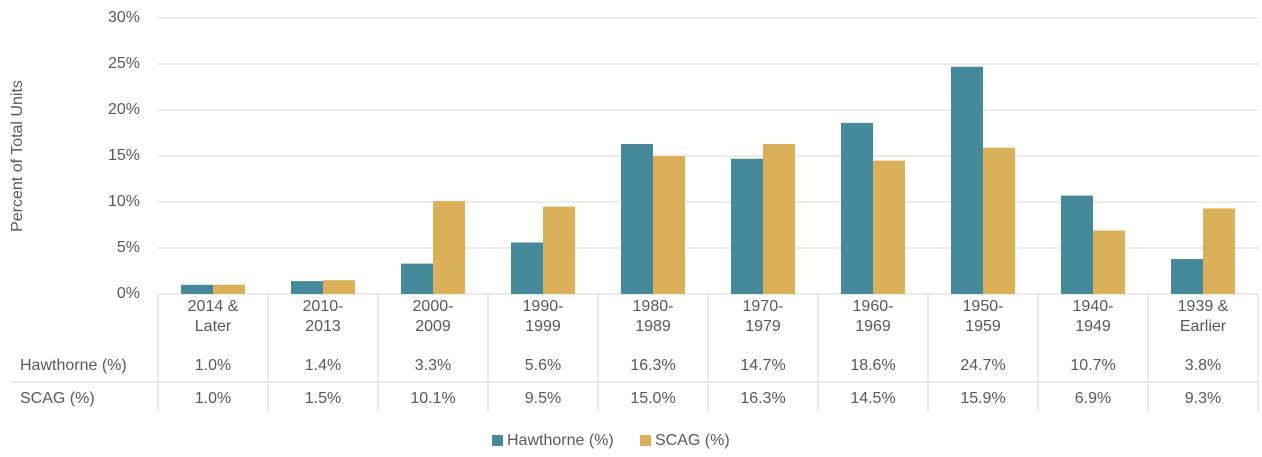 The width and height of the screenshot is (1262, 457). I want to click on x-tick-label: 1939 & Earlier, so click(1203, 316).